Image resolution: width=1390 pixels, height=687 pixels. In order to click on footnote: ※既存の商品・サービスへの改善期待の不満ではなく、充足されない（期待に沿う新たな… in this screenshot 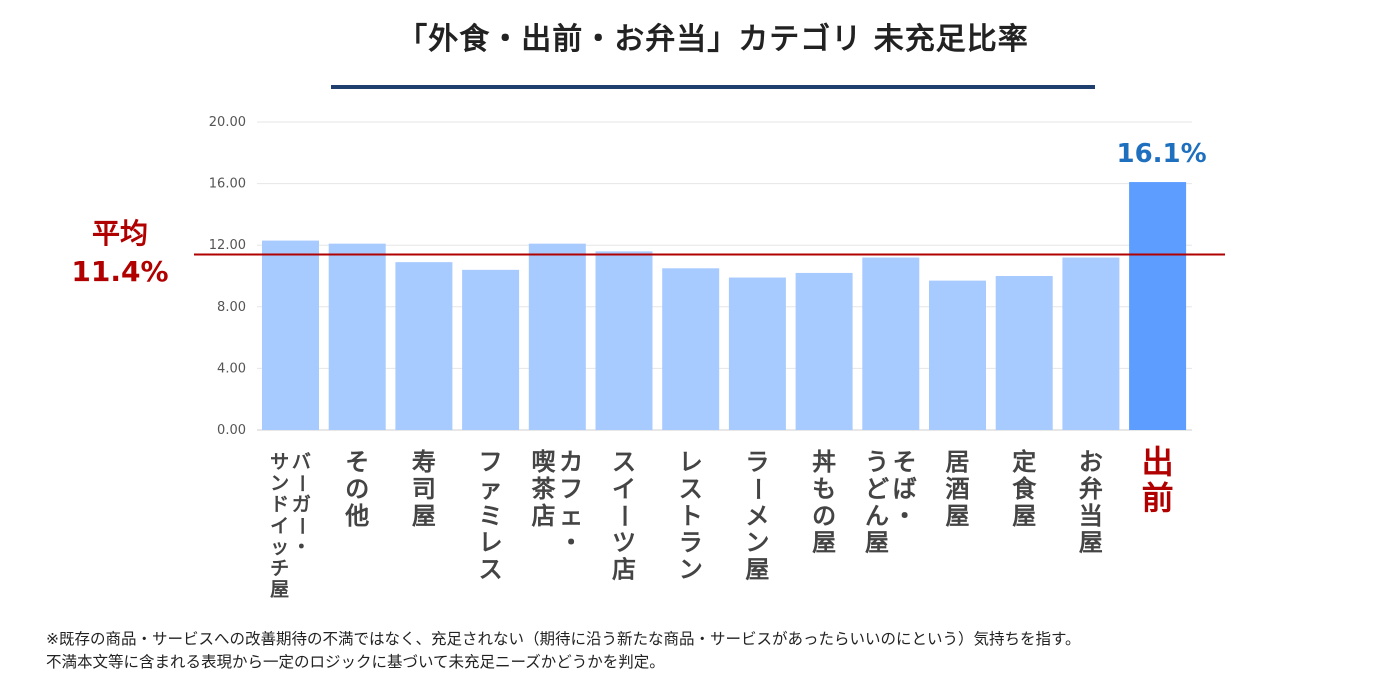, I will do `click(563, 651)`.